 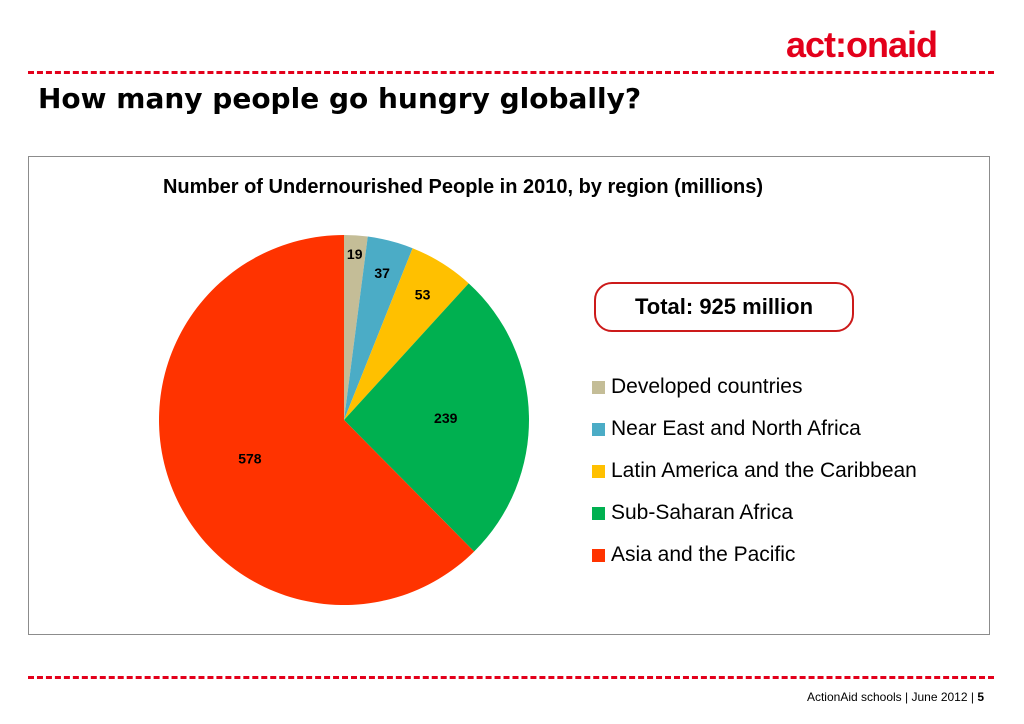 What do you see at coordinates (382, 273) in the screenshot?
I see `data-label-near-east-and-north-africa: 37` at bounding box center [382, 273].